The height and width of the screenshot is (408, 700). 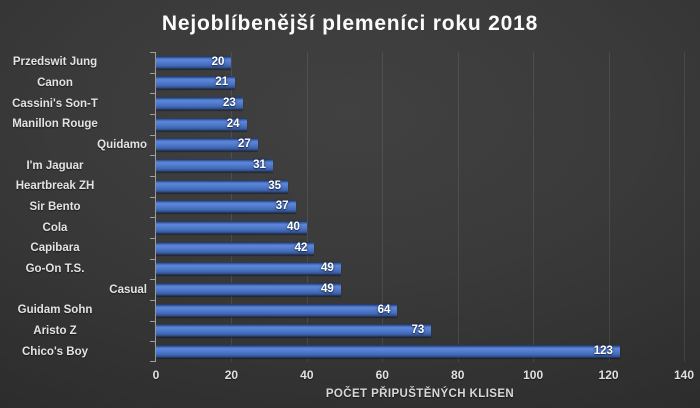 I want to click on category-label: Sir Bento, so click(x=55, y=206).